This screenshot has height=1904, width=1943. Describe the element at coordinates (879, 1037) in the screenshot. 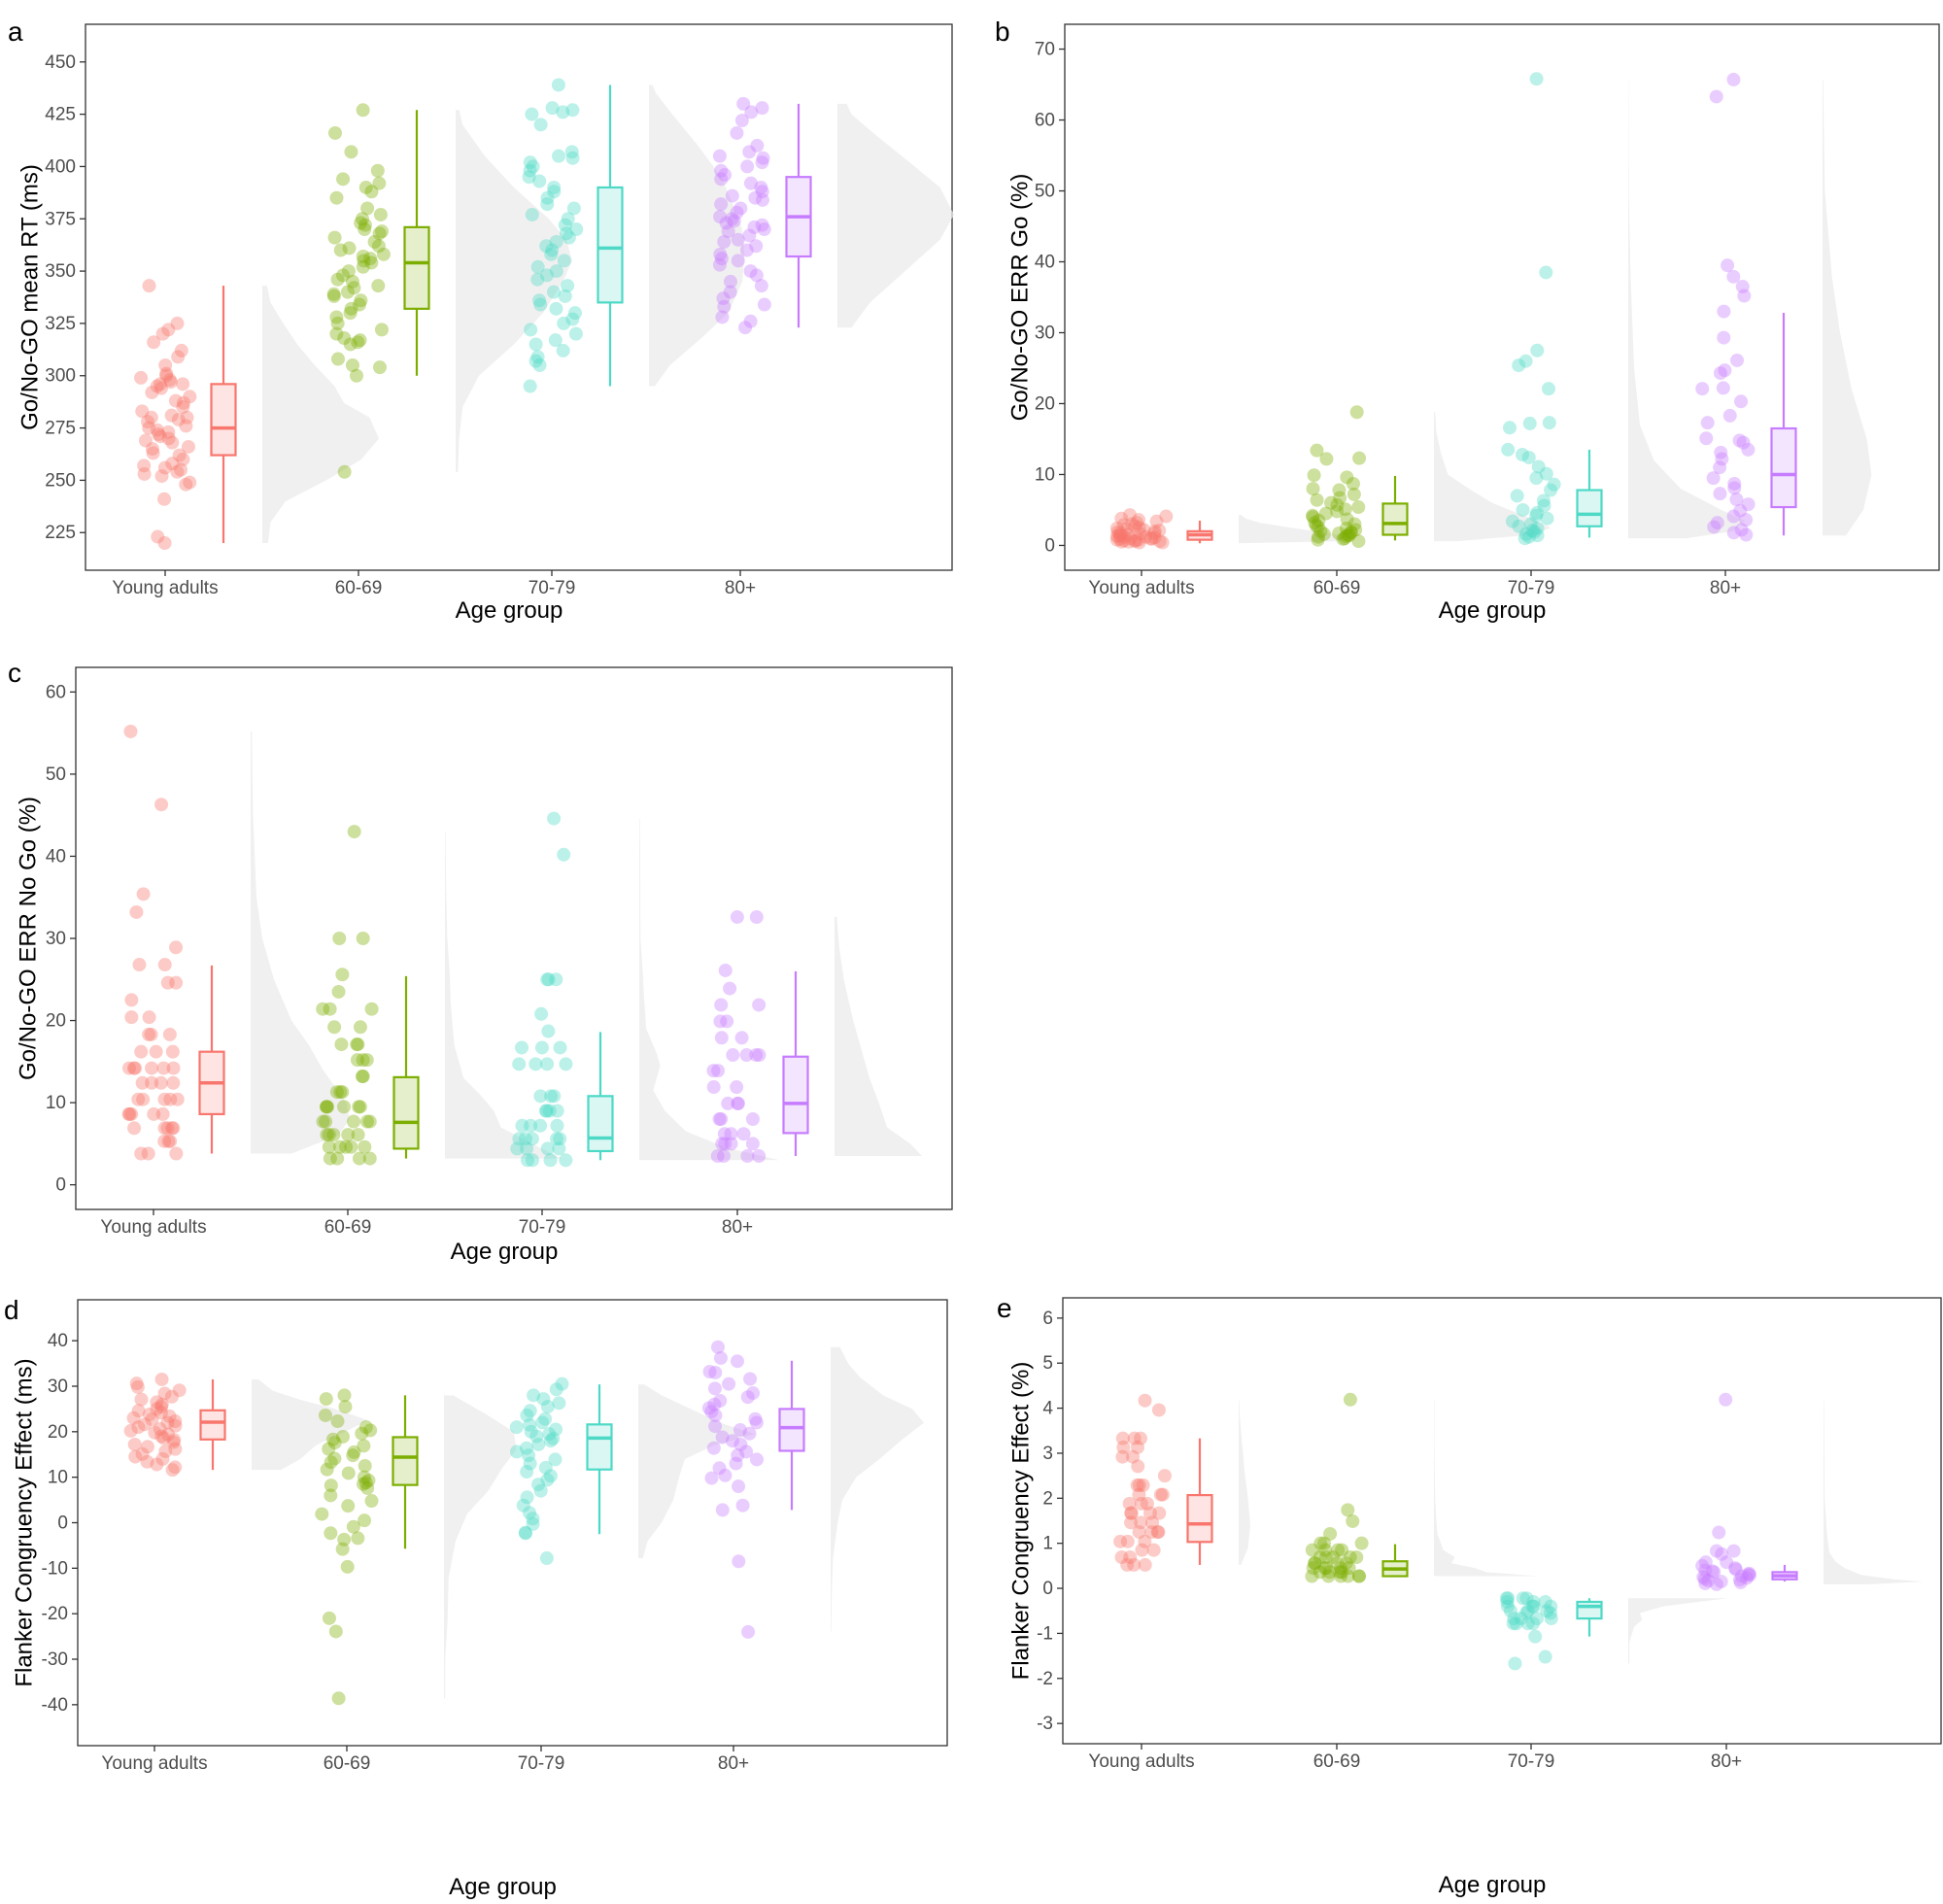

I see `density-80plus` at that location.